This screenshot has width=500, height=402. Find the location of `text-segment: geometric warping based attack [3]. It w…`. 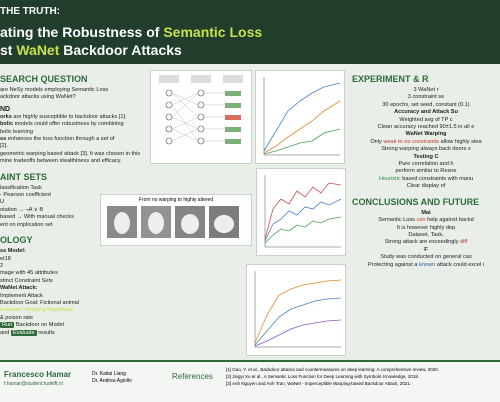

text-segment: geometric warping based attack [3]. It w… is located at coordinates (70, 153).